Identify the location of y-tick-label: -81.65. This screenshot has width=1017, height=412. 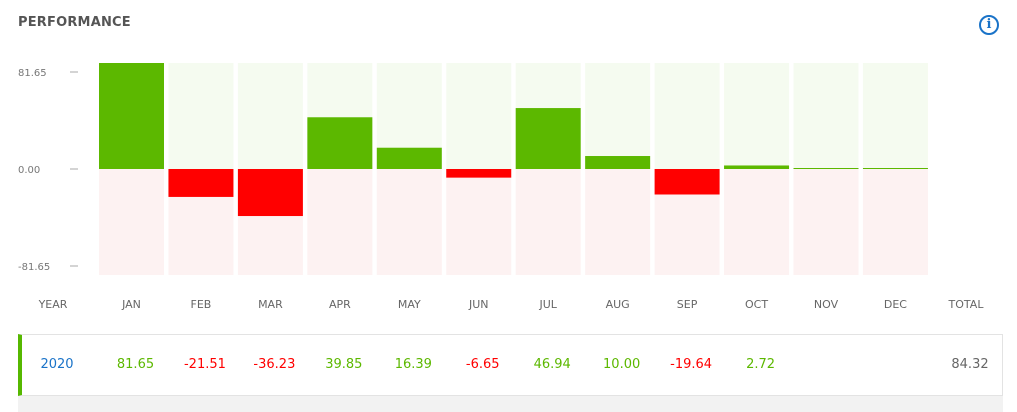
(34, 267).